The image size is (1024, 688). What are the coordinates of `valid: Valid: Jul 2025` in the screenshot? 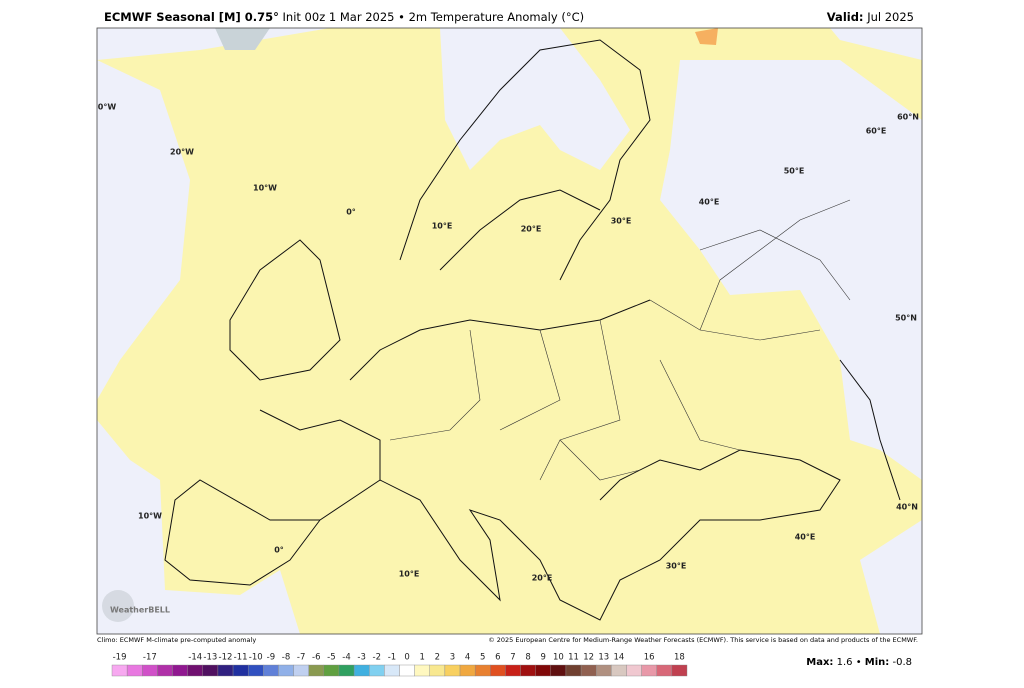 It's located at (870, 17).